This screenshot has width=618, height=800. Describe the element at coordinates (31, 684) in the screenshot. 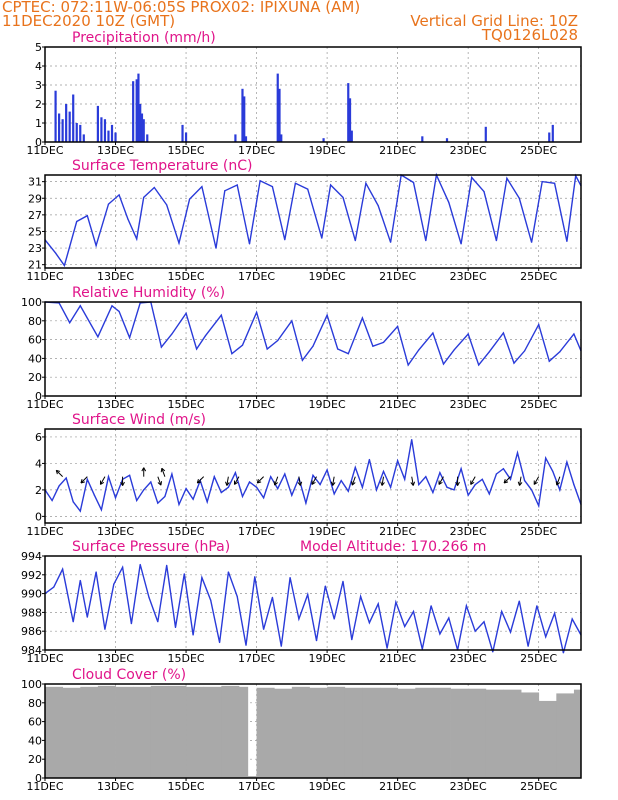

I see `y-tick-label: 100` at that location.